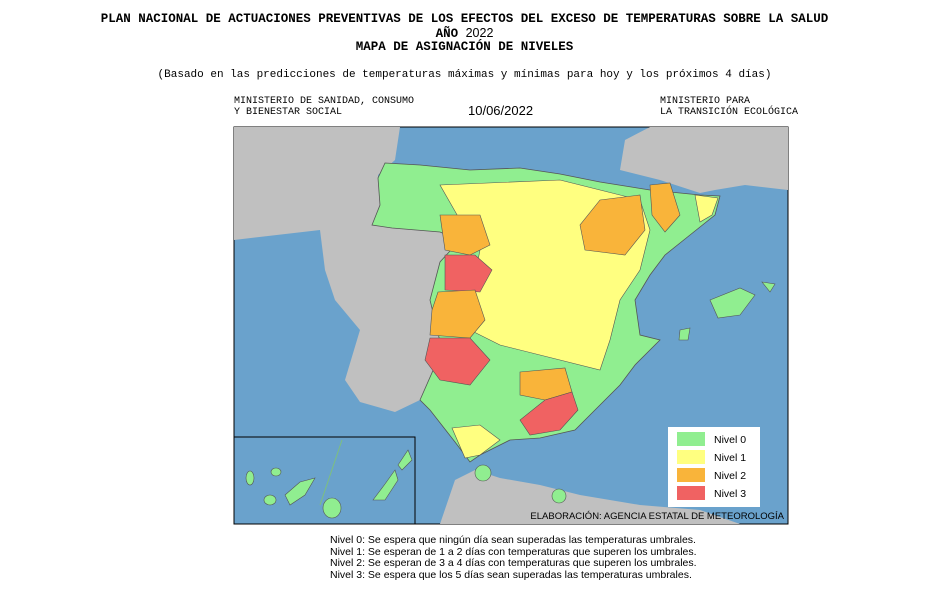 The width and height of the screenshot is (929, 597). What do you see at coordinates (730, 494) in the screenshot?
I see `legend-label: Nivel 3` at bounding box center [730, 494].